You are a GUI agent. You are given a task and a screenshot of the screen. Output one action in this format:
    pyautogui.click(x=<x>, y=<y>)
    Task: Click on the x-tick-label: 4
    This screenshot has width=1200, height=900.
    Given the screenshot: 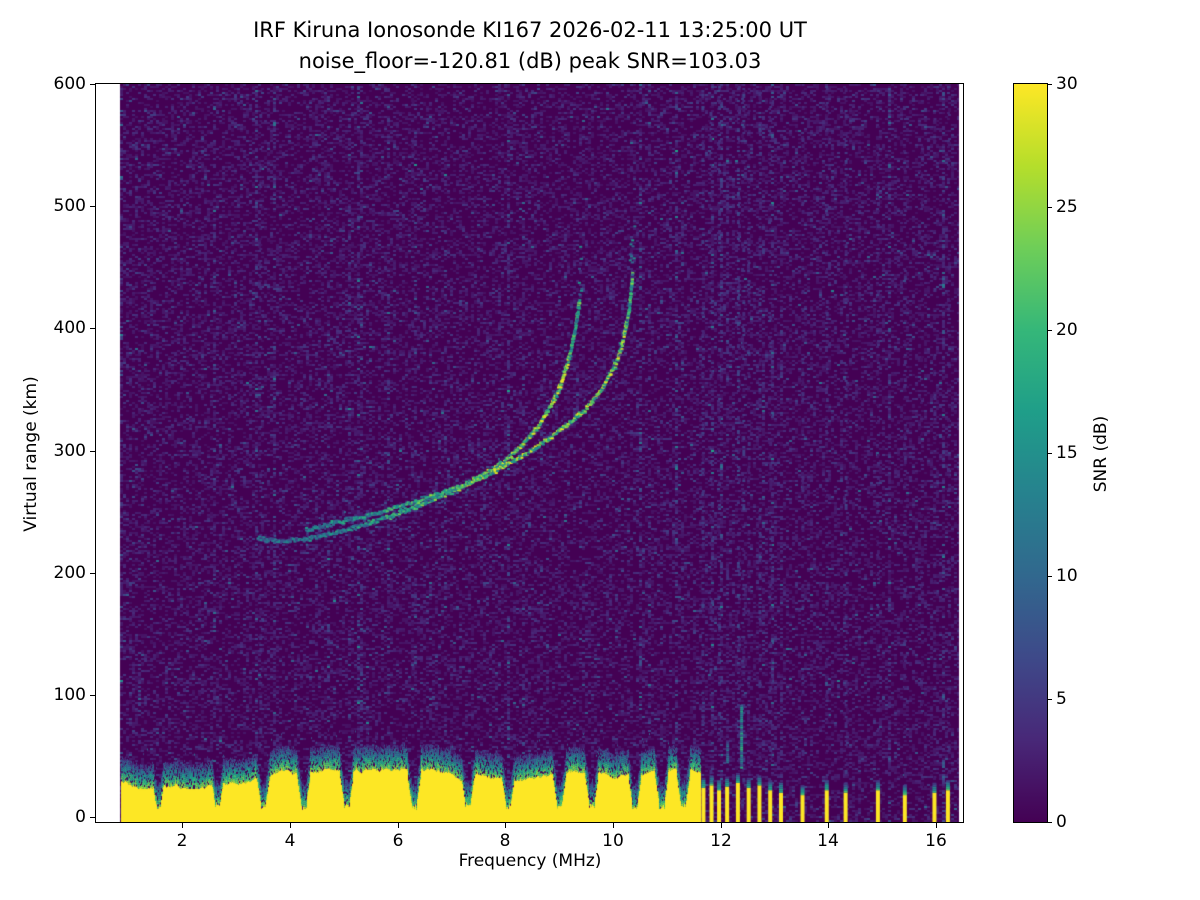 What is the action you would take?
    pyautogui.click(x=290, y=841)
    